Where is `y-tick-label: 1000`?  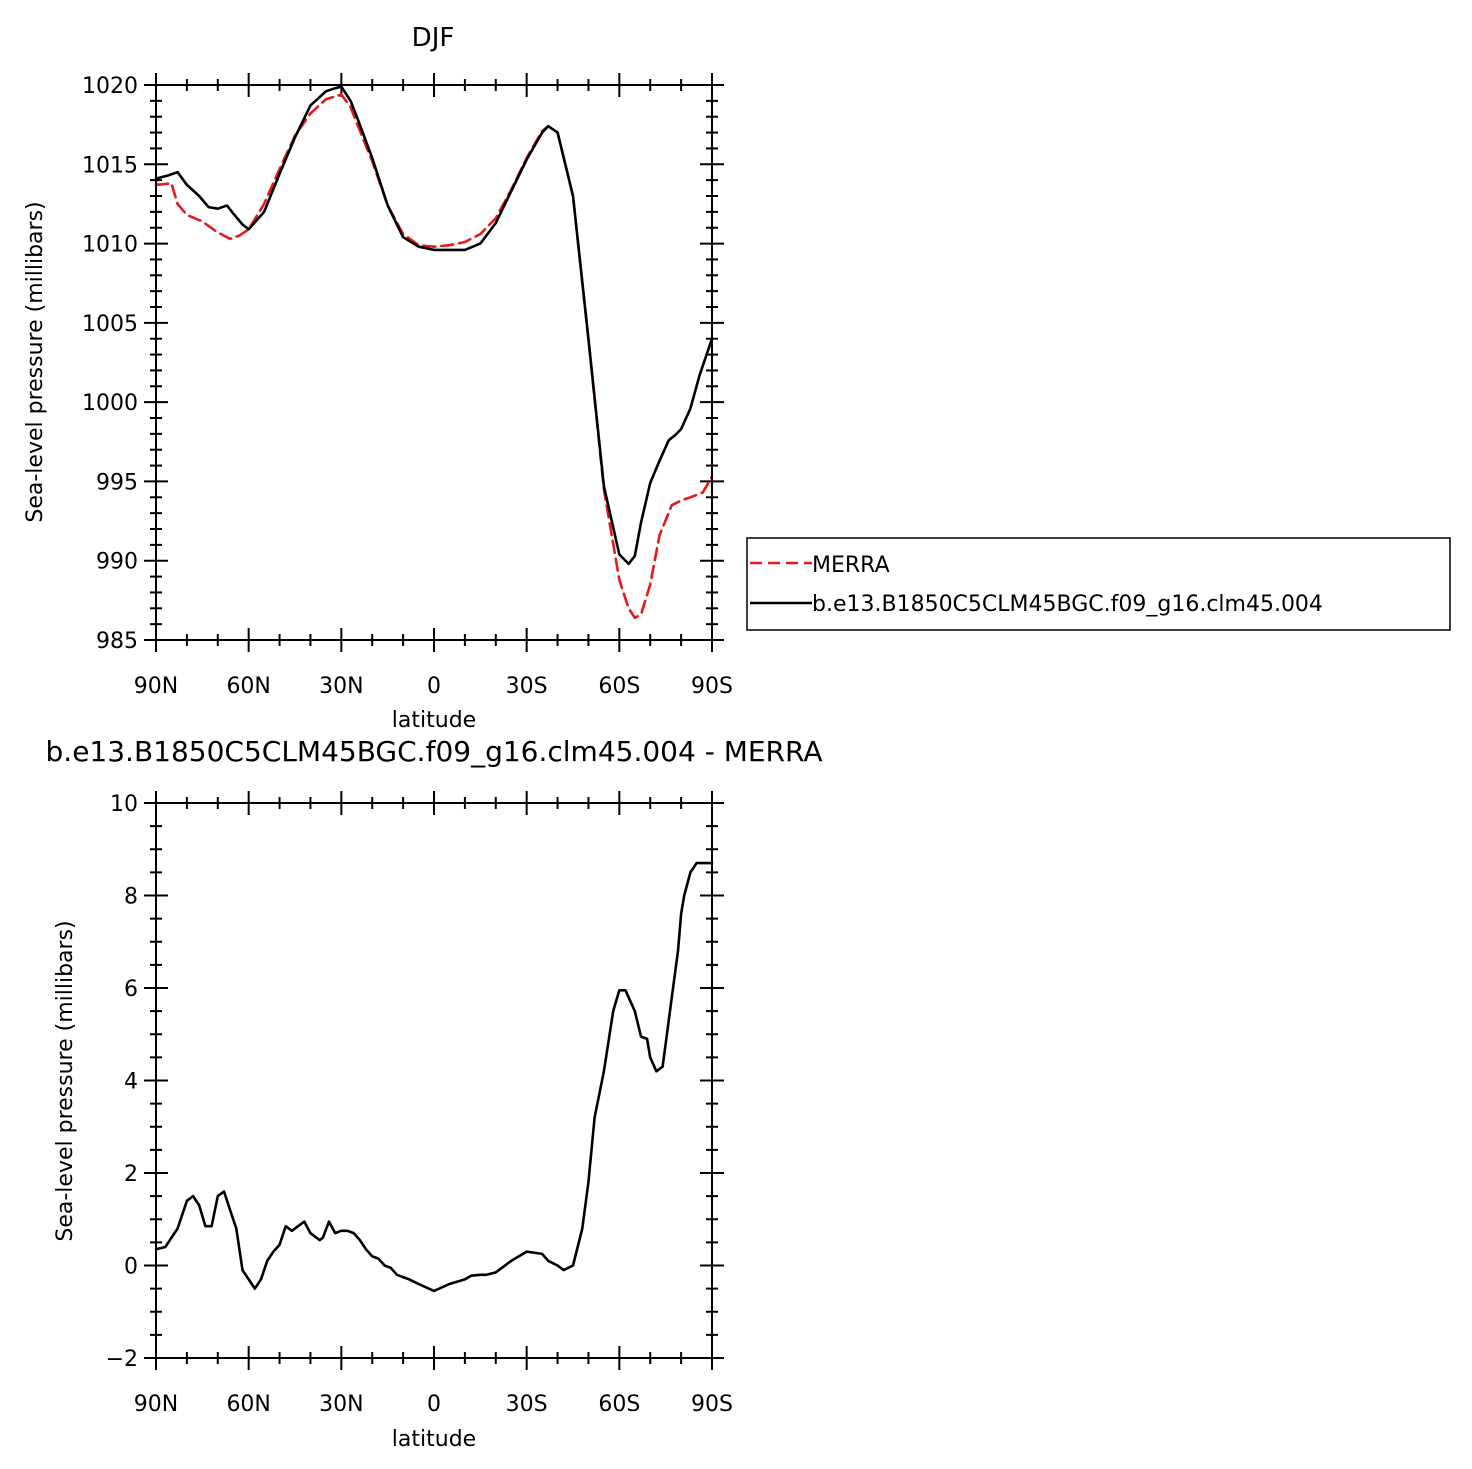 y-tick-label: 1000 is located at coordinates (110, 403).